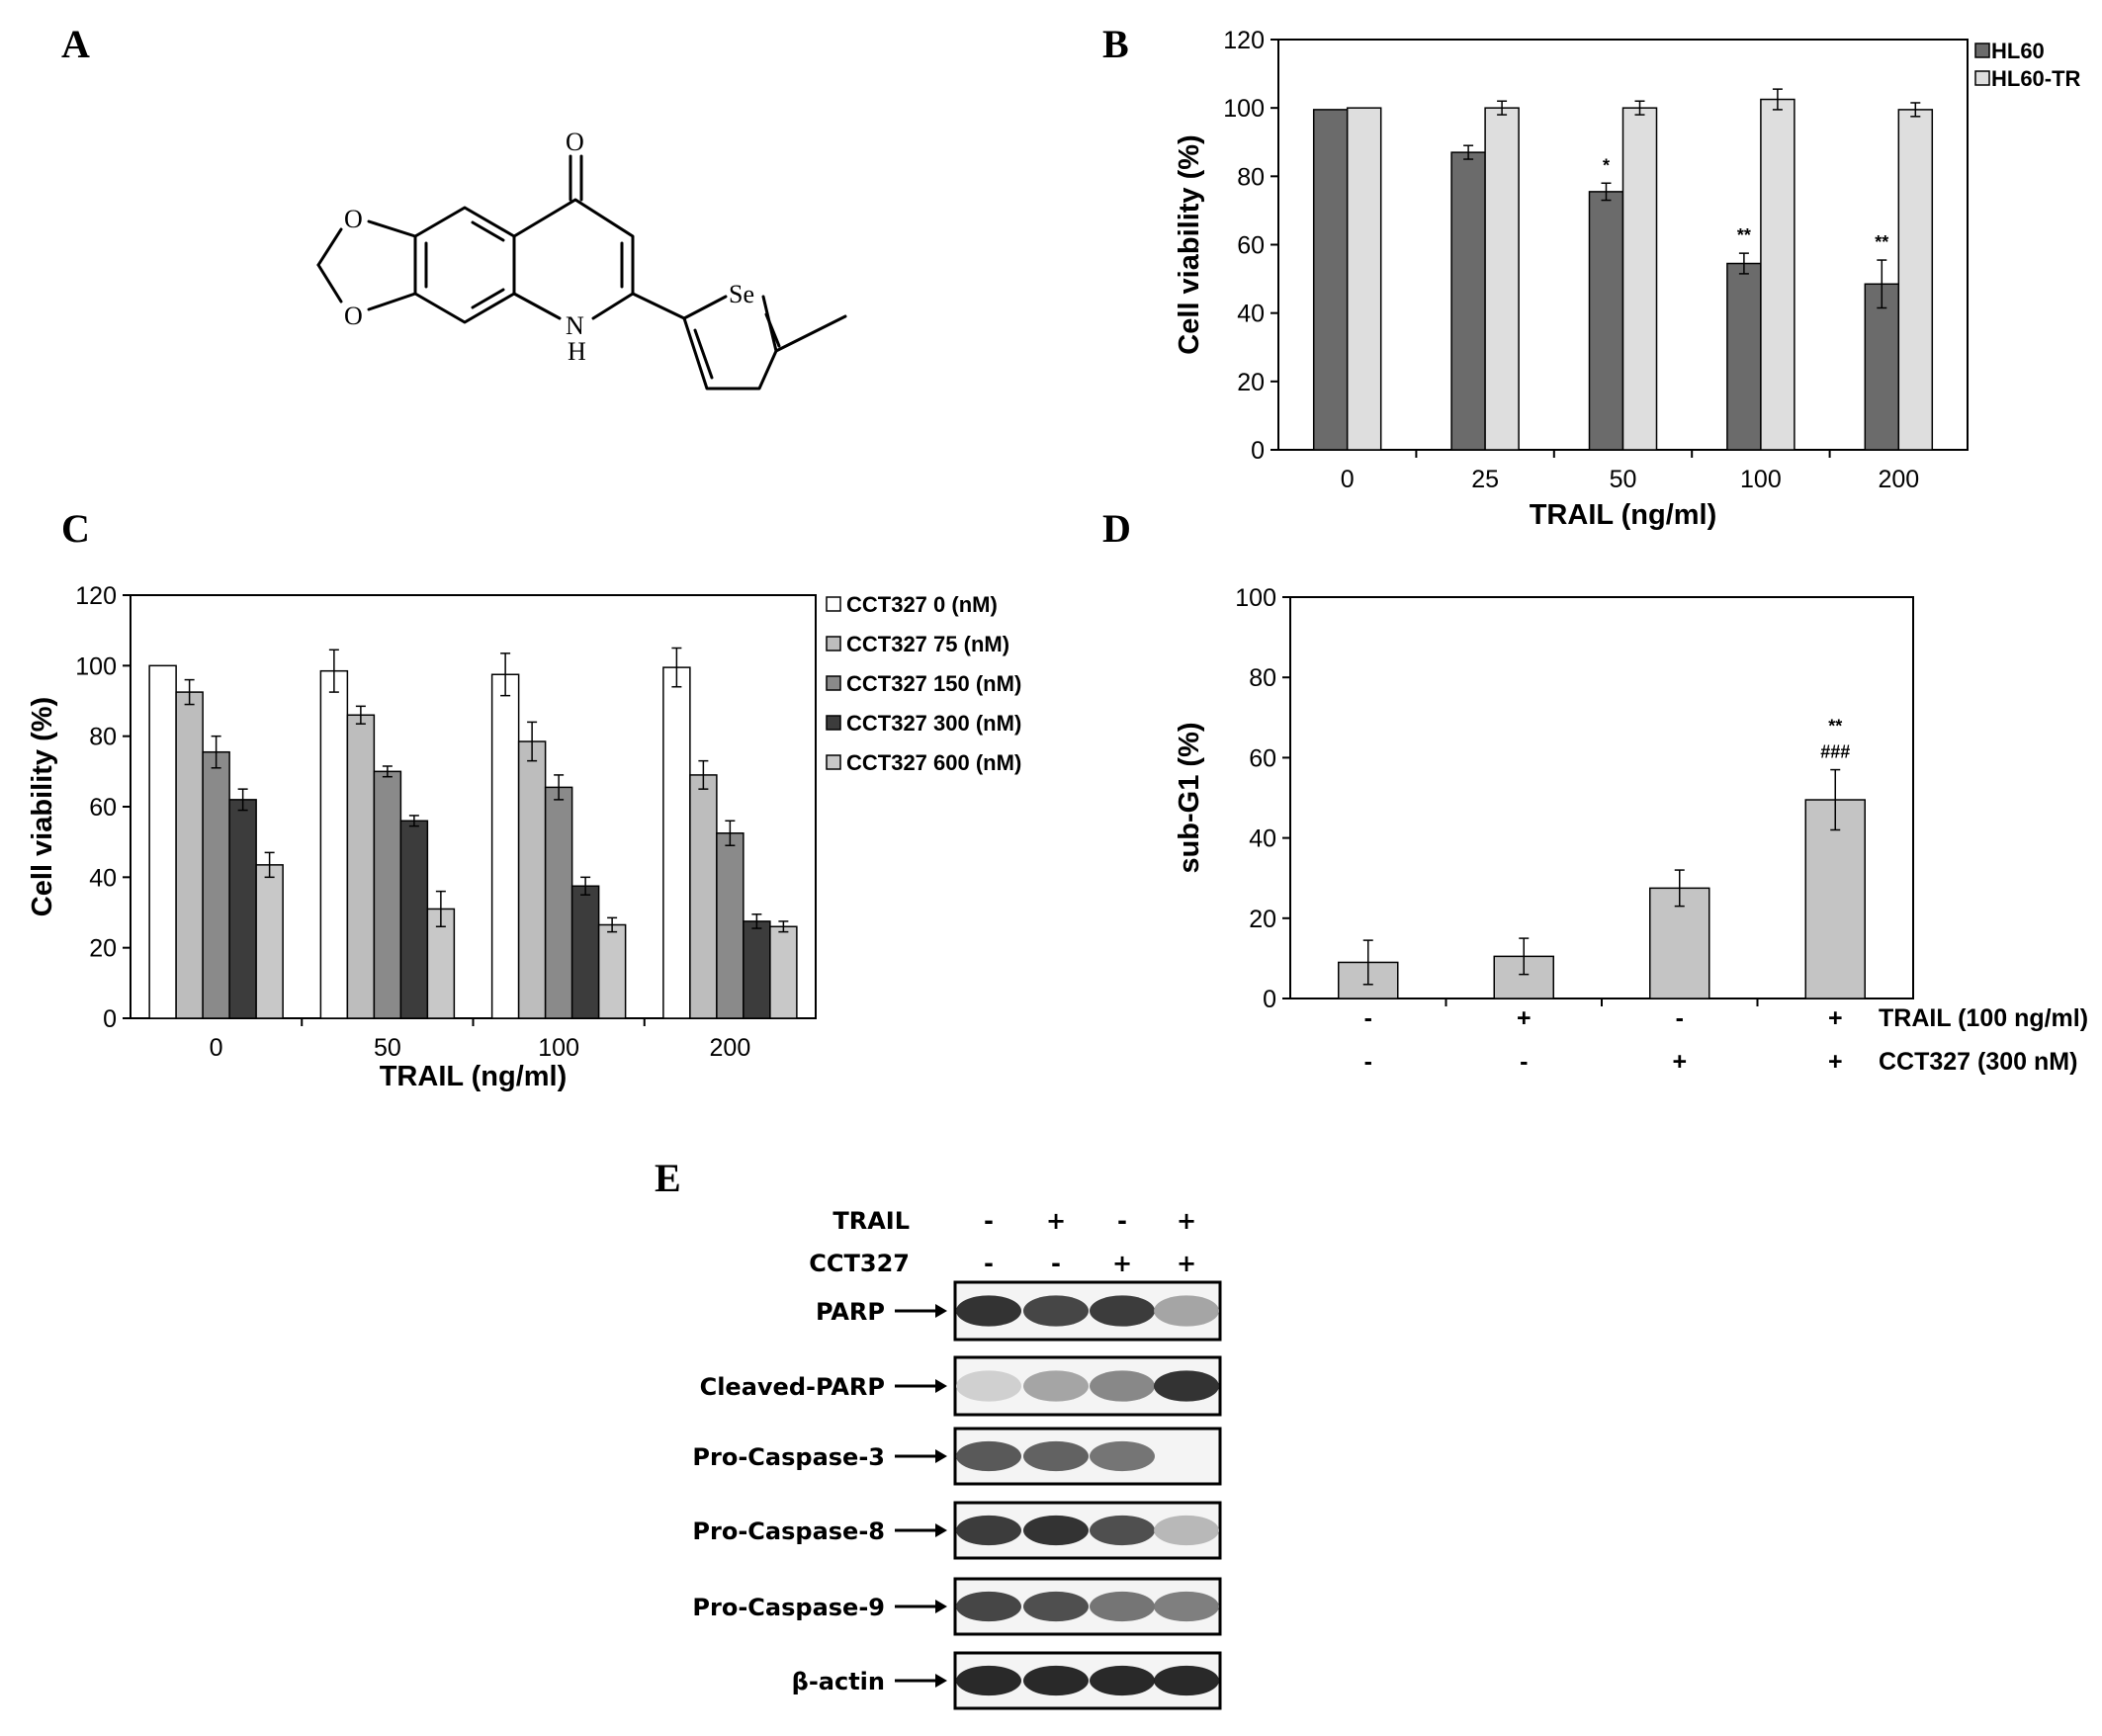 The height and width of the screenshot is (1736, 2102). I want to click on legend-label: CCT327 300 (nM), so click(933, 723).